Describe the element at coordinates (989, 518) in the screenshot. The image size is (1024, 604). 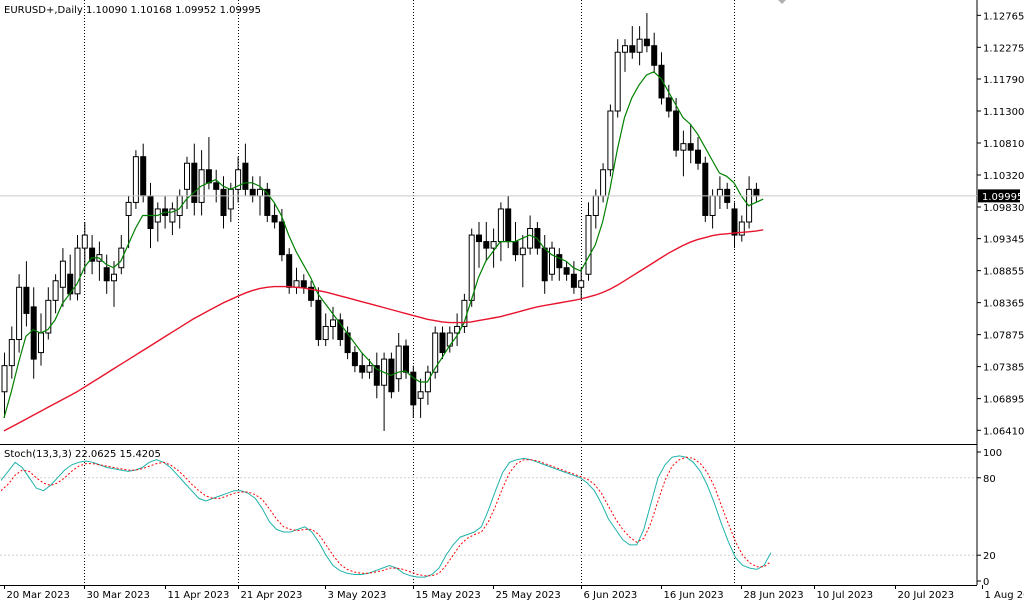
I see `stoch-axis: 100 80 20 0` at that location.